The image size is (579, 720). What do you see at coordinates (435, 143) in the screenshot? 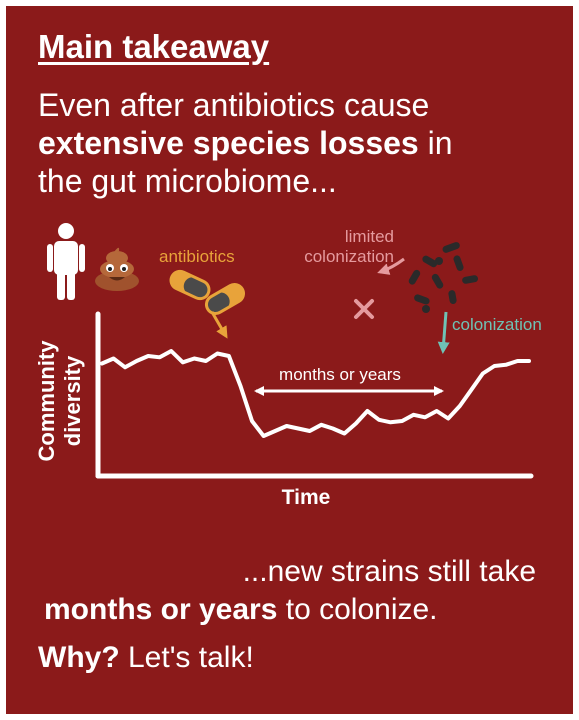
I see `intro-line-2-rest: in` at bounding box center [435, 143].